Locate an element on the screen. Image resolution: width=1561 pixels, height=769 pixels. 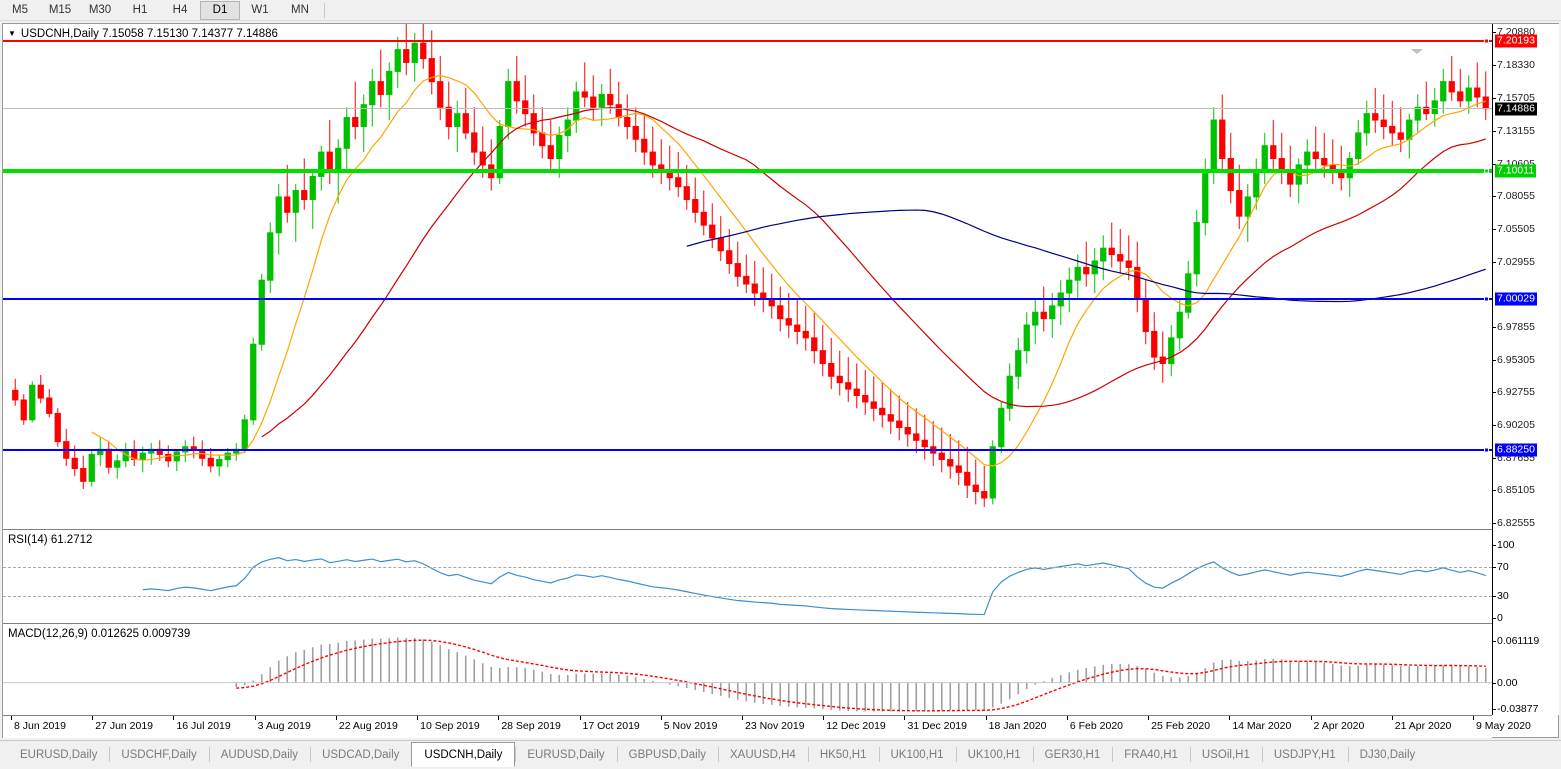
chart-caret-icon: ▼ is located at coordinates (12, 33).